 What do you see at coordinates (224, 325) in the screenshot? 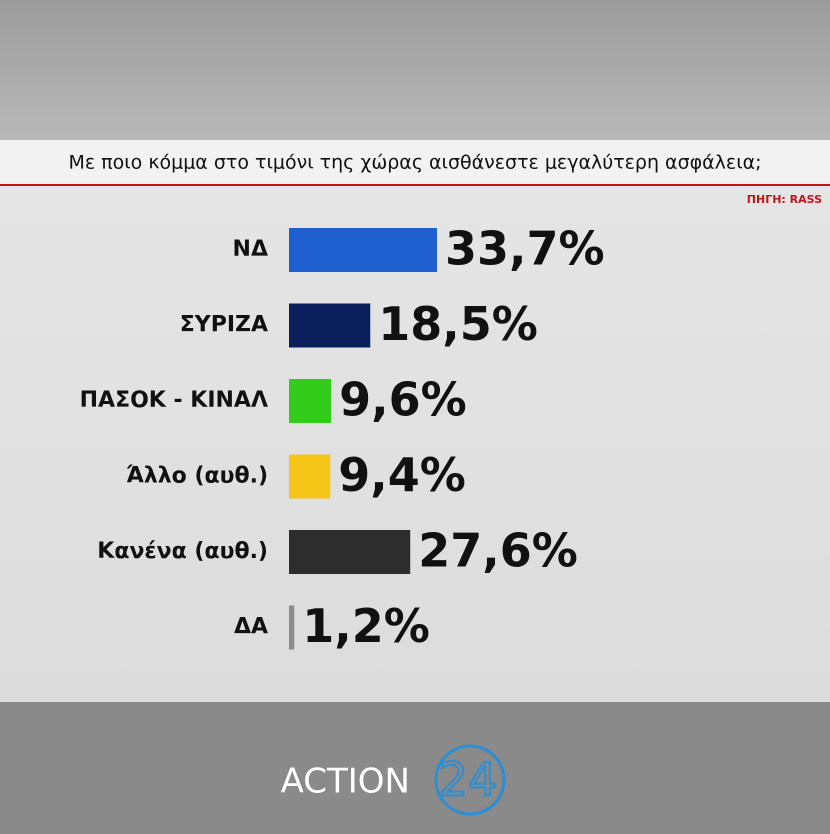
I see `category-label: ΣΥΡΙΖΑ` at bounding box center [224, 325].